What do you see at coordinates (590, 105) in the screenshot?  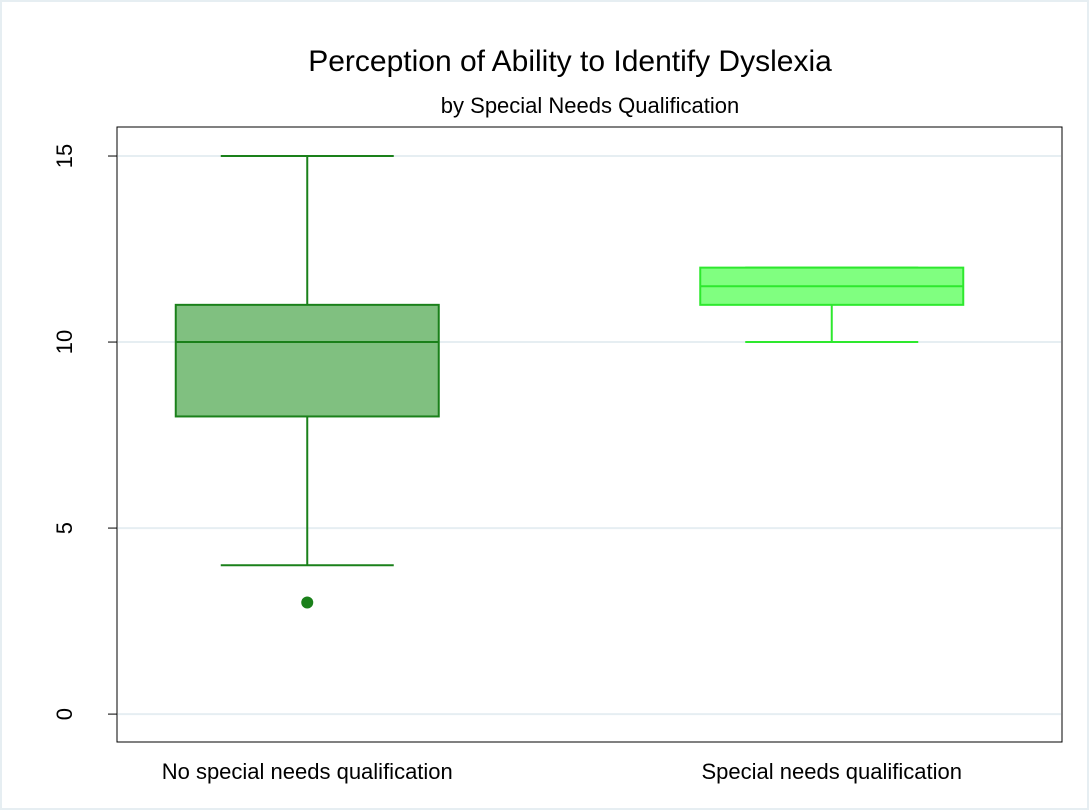 I see `chart-subtitle: by Special Needs Qualification` at bounding box center [590, 105].